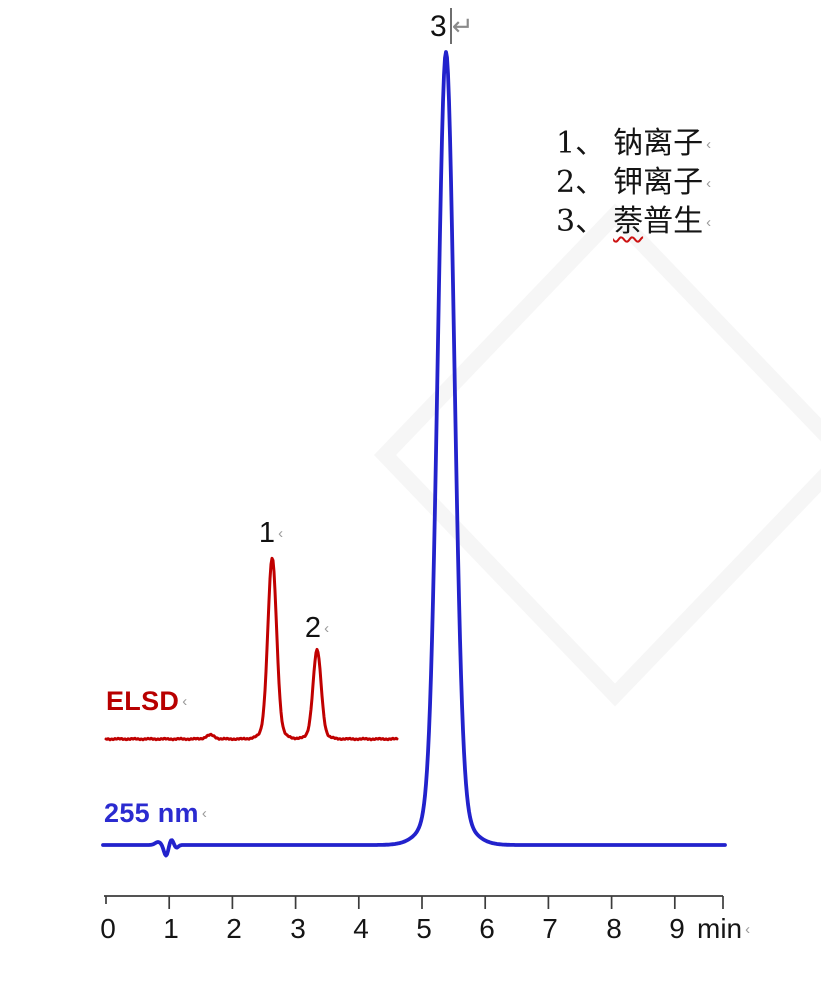  I want to click on legend-analyte: 萘普生, so click(658, 221).